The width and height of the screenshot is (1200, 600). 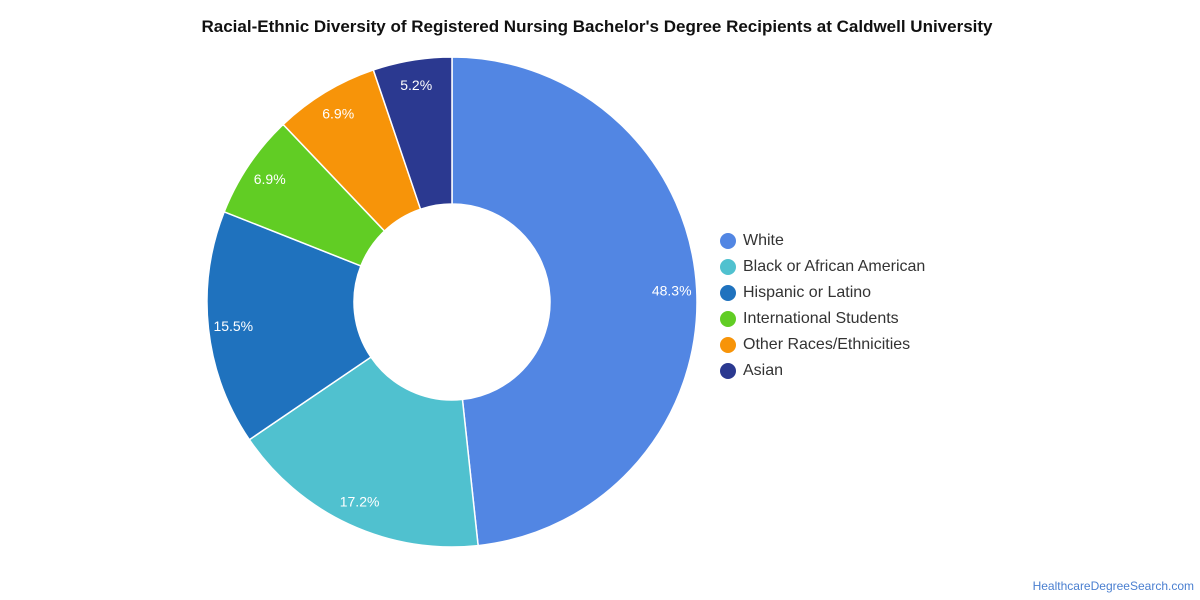 I want to click on slice-label-white: 48.3%, so click(x=672, y=290).